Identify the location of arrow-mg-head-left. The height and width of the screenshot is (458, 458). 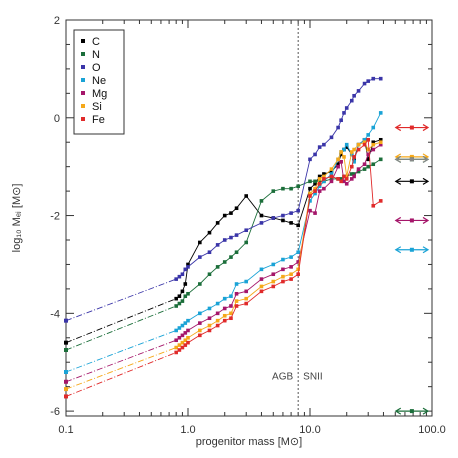
(398, 220).